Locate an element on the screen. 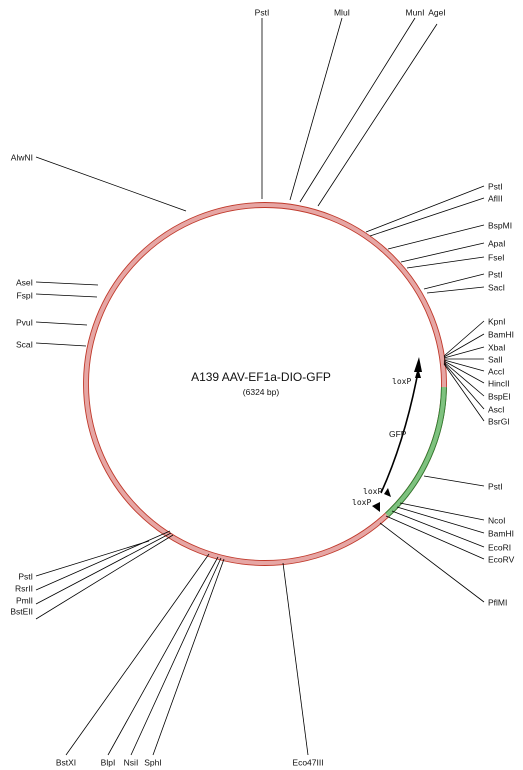  site-leader-ecori is located at coordinates (438, 529).